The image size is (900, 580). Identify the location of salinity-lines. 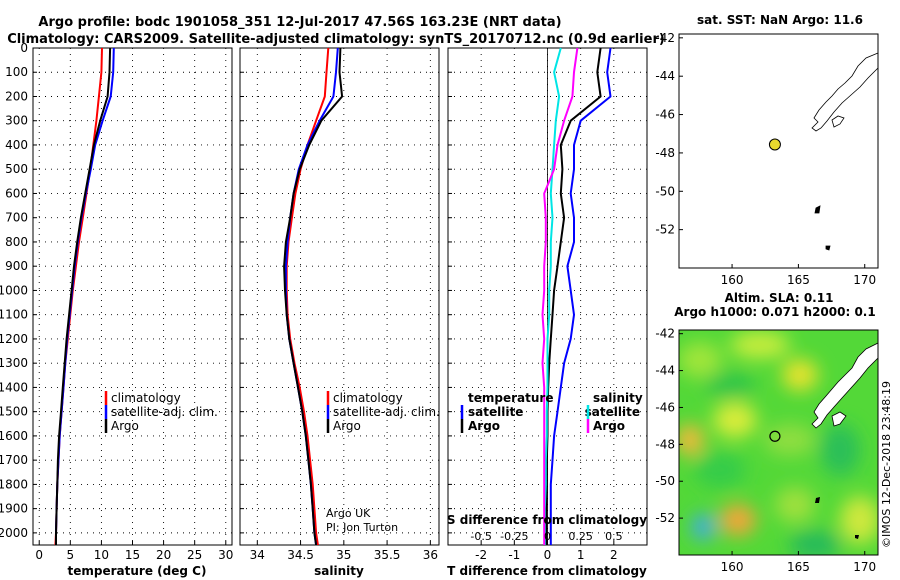
(313, 296).